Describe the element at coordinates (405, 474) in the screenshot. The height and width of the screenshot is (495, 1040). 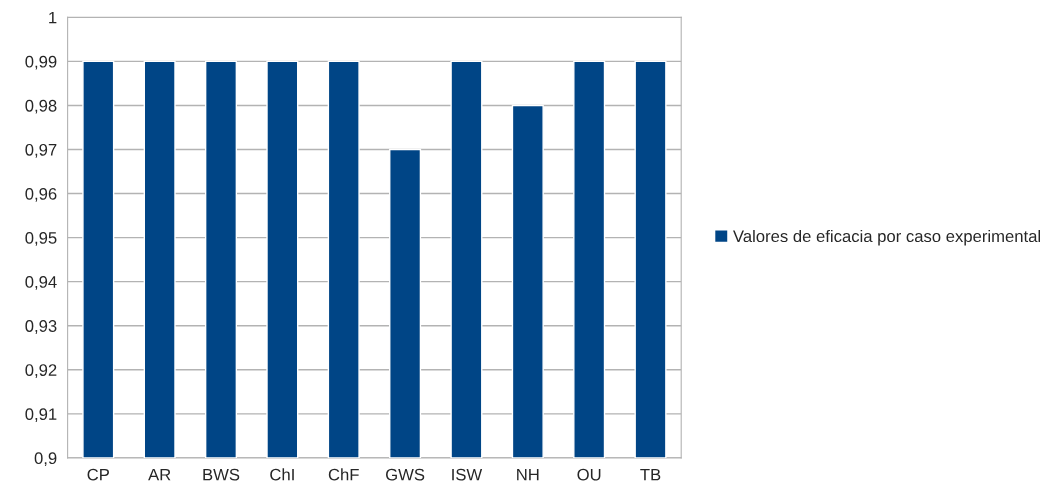
I see `x-tick-label: GWS` at that location.